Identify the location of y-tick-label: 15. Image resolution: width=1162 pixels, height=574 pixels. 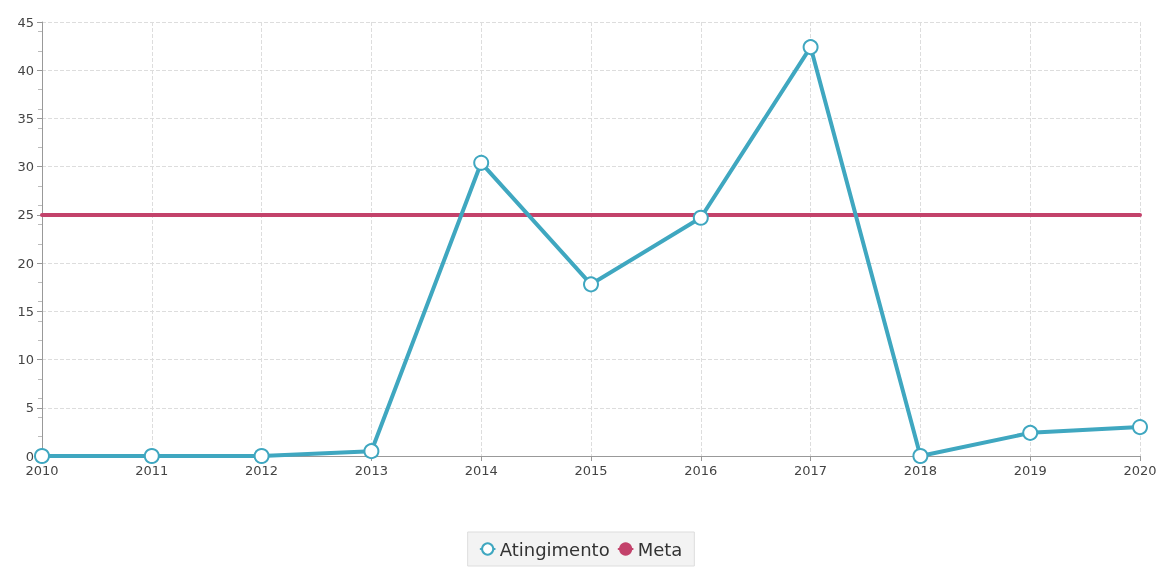
(25, 311).